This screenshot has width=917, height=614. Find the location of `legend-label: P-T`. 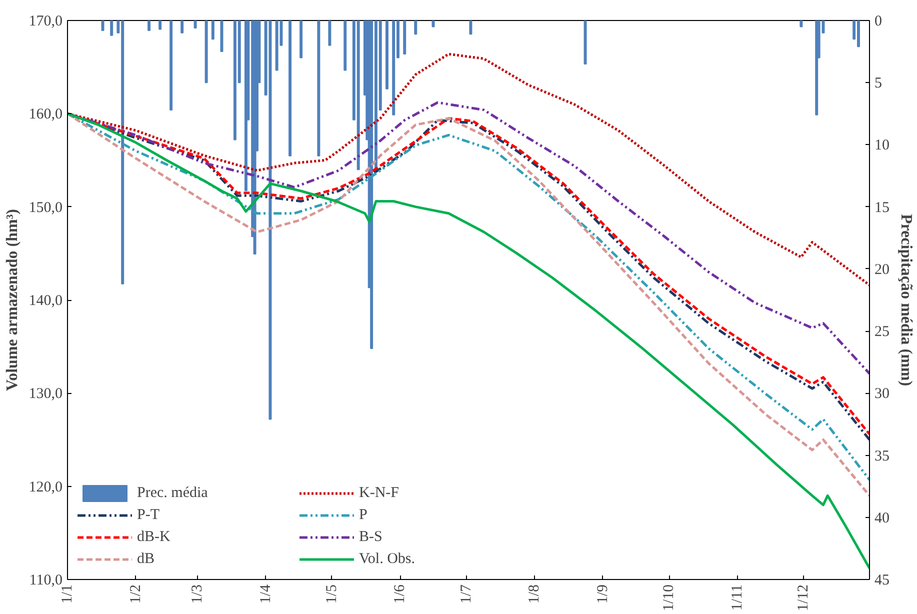

legend-label: P-T is located at coordinates (148, 515).